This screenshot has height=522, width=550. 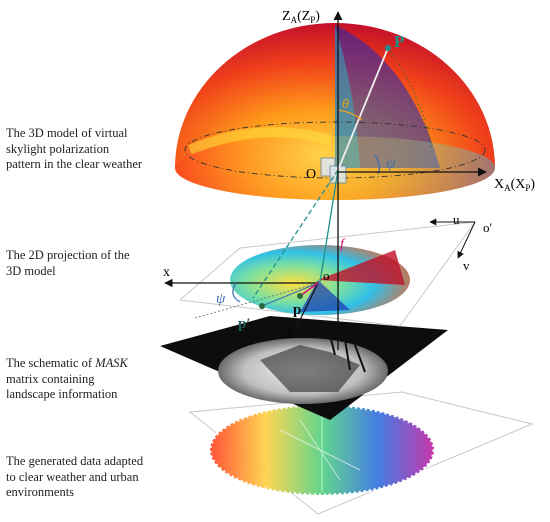 What do you see at coordinates (67, 363) in the screenshot?
I see `caption-mask-line-1: The schematic of MASK` at bounding box center [67, 363].